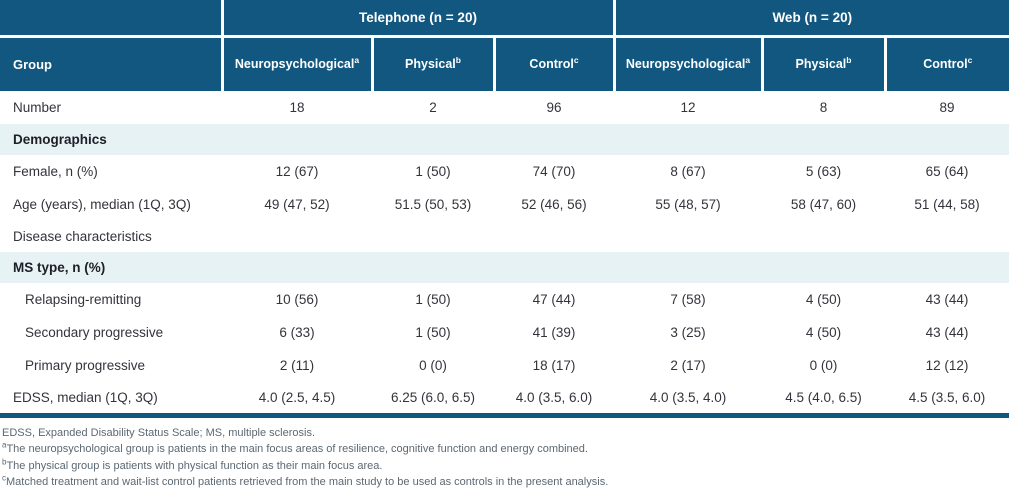 The width and height of the screenshot is (1009, 494). Describe the element at coordinates (688, 204) in the screenshot. I see `table-cell: 55 (48, 57)` at that location.